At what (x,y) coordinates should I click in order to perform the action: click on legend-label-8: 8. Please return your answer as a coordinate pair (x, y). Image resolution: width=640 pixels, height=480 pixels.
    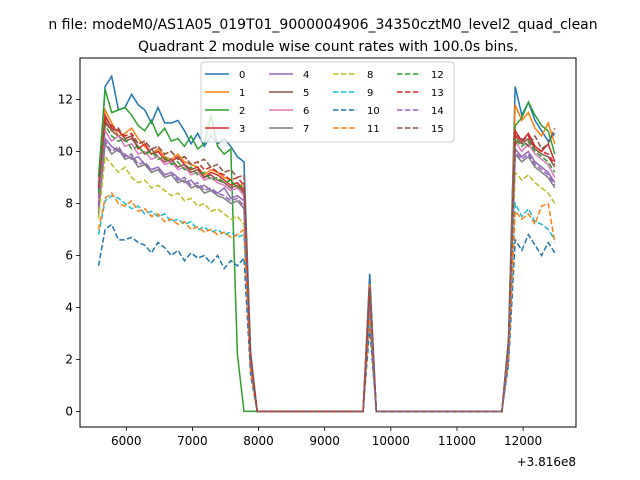
    Looking at the image, I should click on (370, 75).